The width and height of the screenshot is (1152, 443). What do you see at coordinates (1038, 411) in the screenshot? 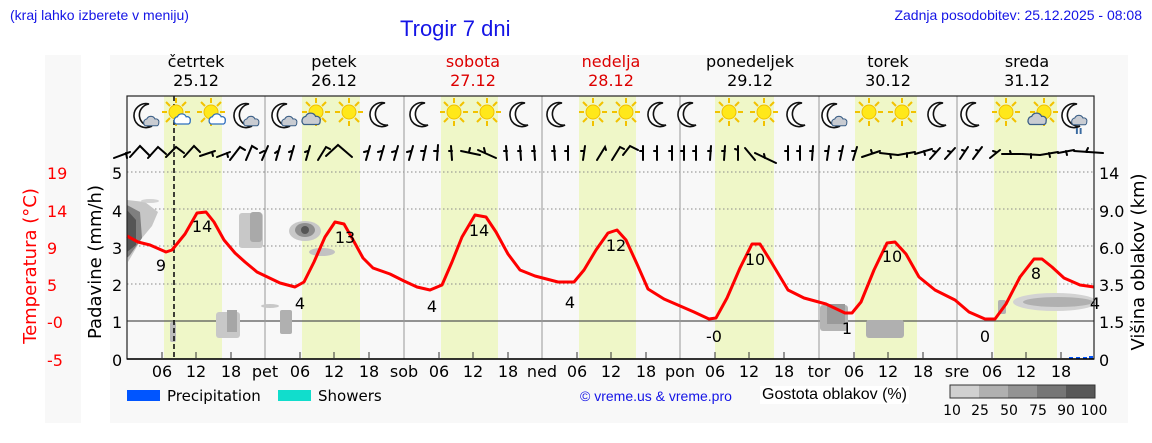
I see `svg-text: 75` at bounding box center [1038, 411].